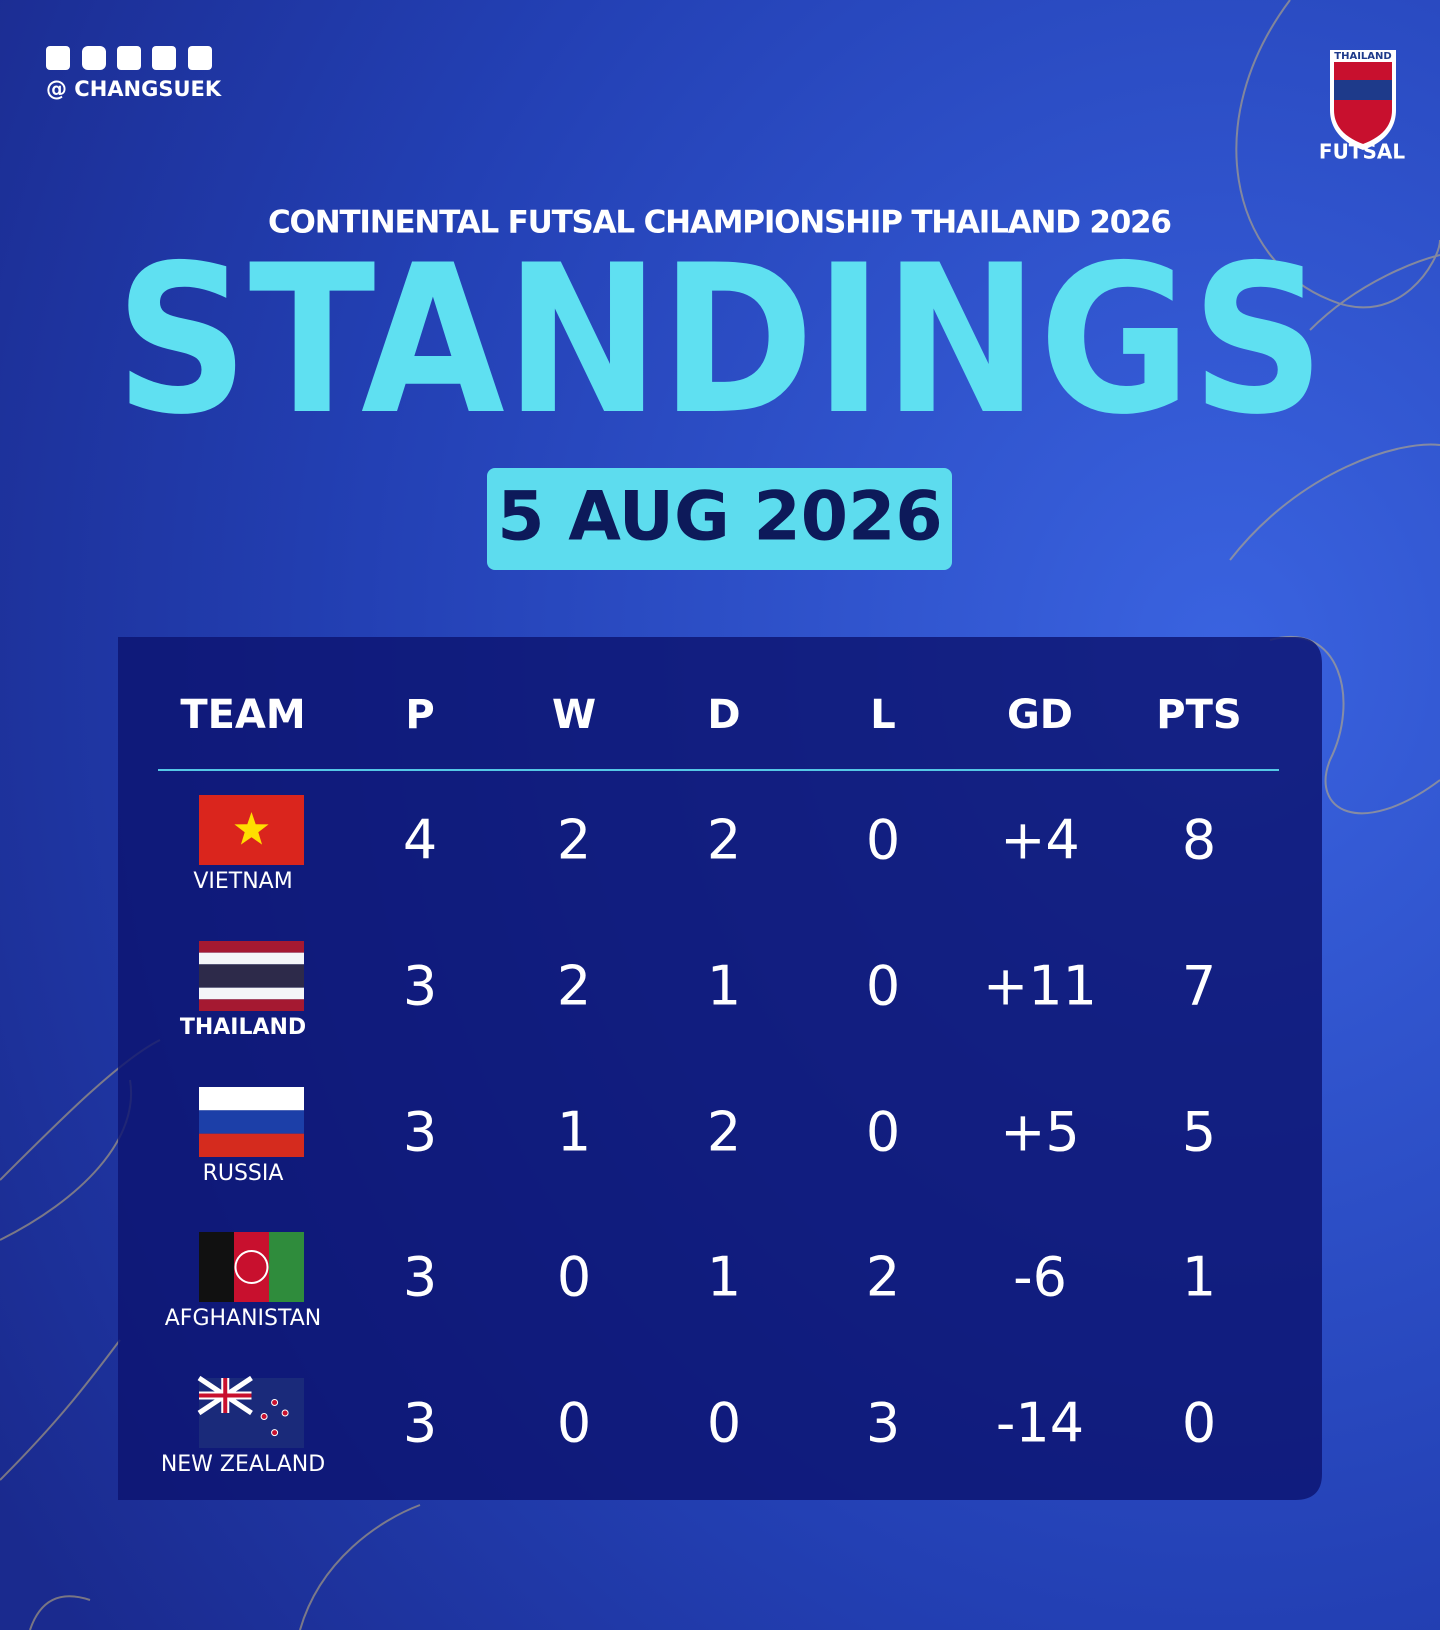 Image resolution: width=1440 pixels, height=1630 pixels. Describe the element at coordinates (1199, 986) in the screenshot. I see `stat-cell: 7` at that location.